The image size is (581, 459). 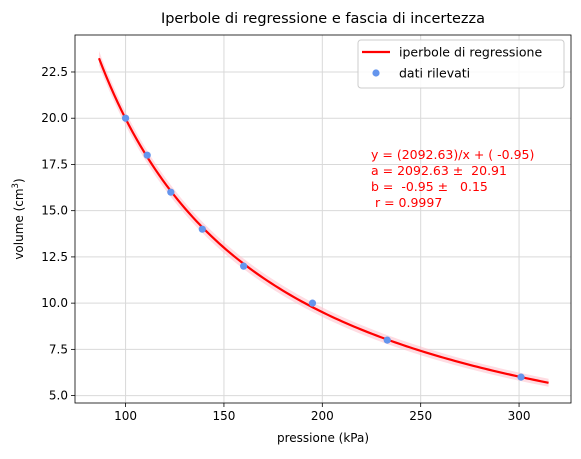 What do you see at coordinates (420, 416) in the screenshot?
I see `x-tick-label: 250` at bounding box center [420, 416].